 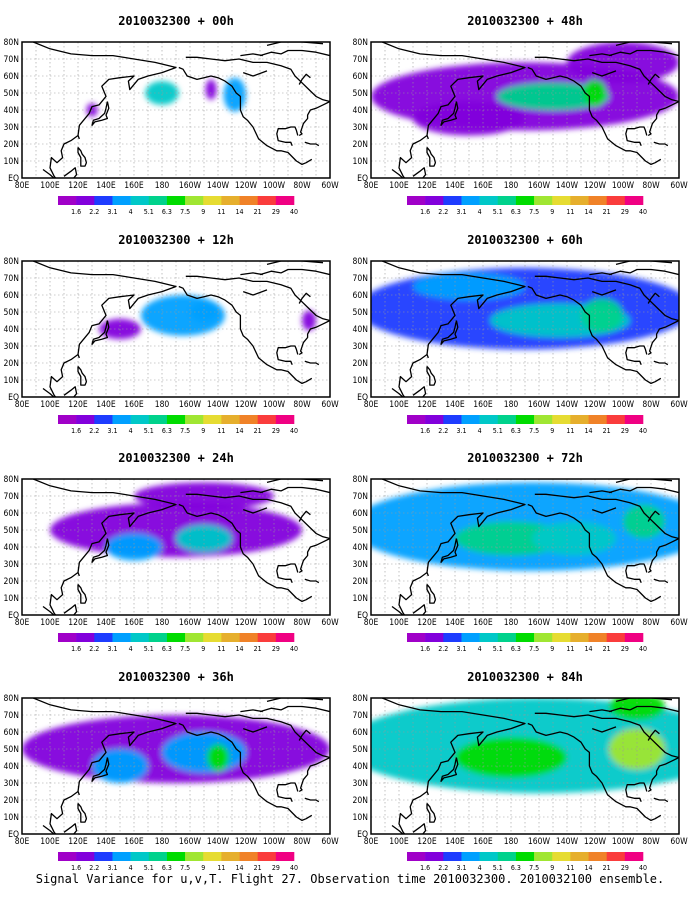 What do you see at coordinates (443, 212) in the screenshot?
I see `colorbar-label: 2.2` at bounding box center [443, 212].